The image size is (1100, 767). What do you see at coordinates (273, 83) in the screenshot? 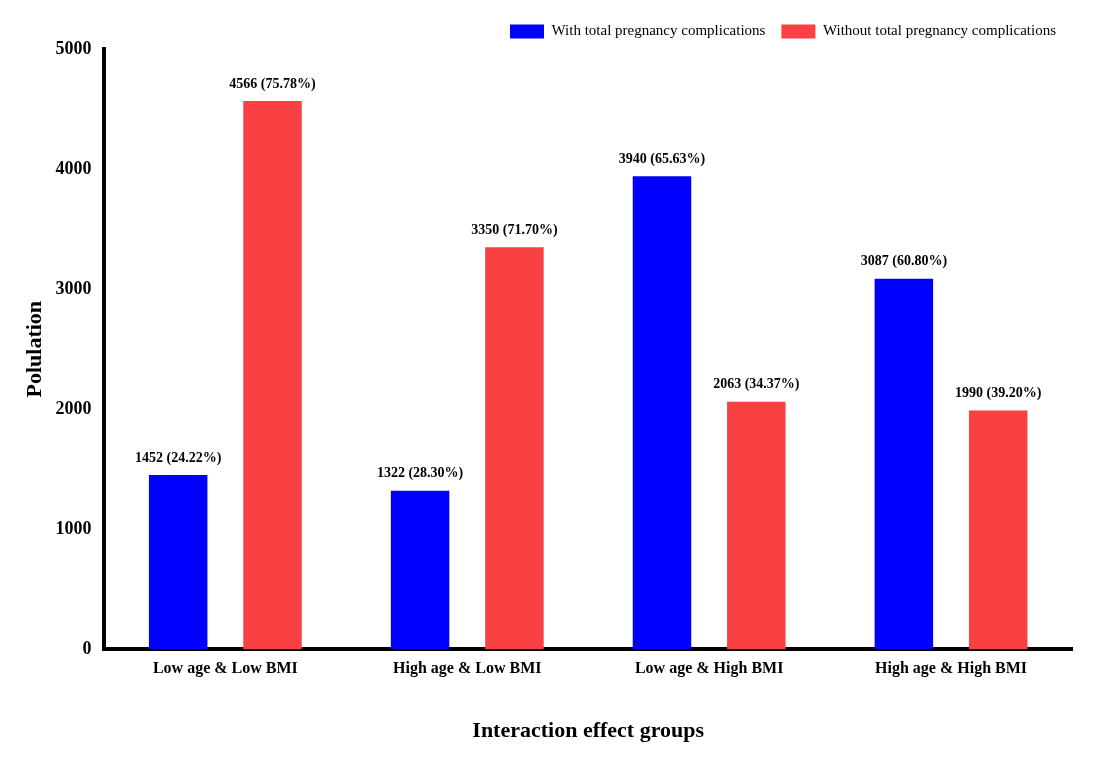
I see `data-label: 4566 (75.78%)` at bounding box center [273, 83].